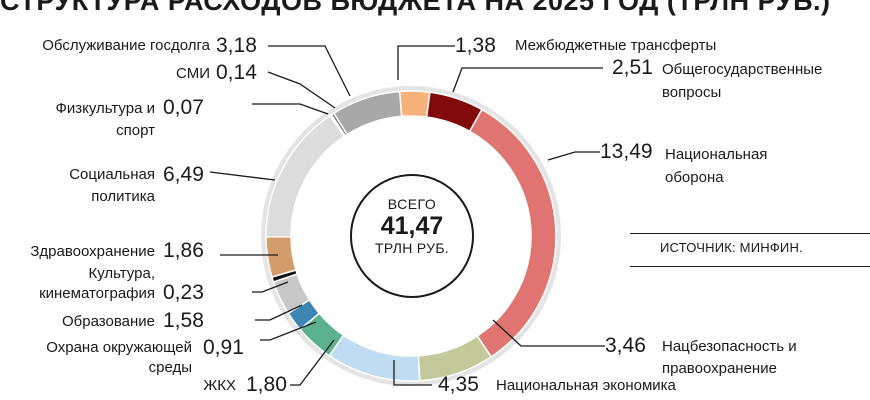 The image size is (870, 400). I want to click on leader-line-culture, so click(270, 287).